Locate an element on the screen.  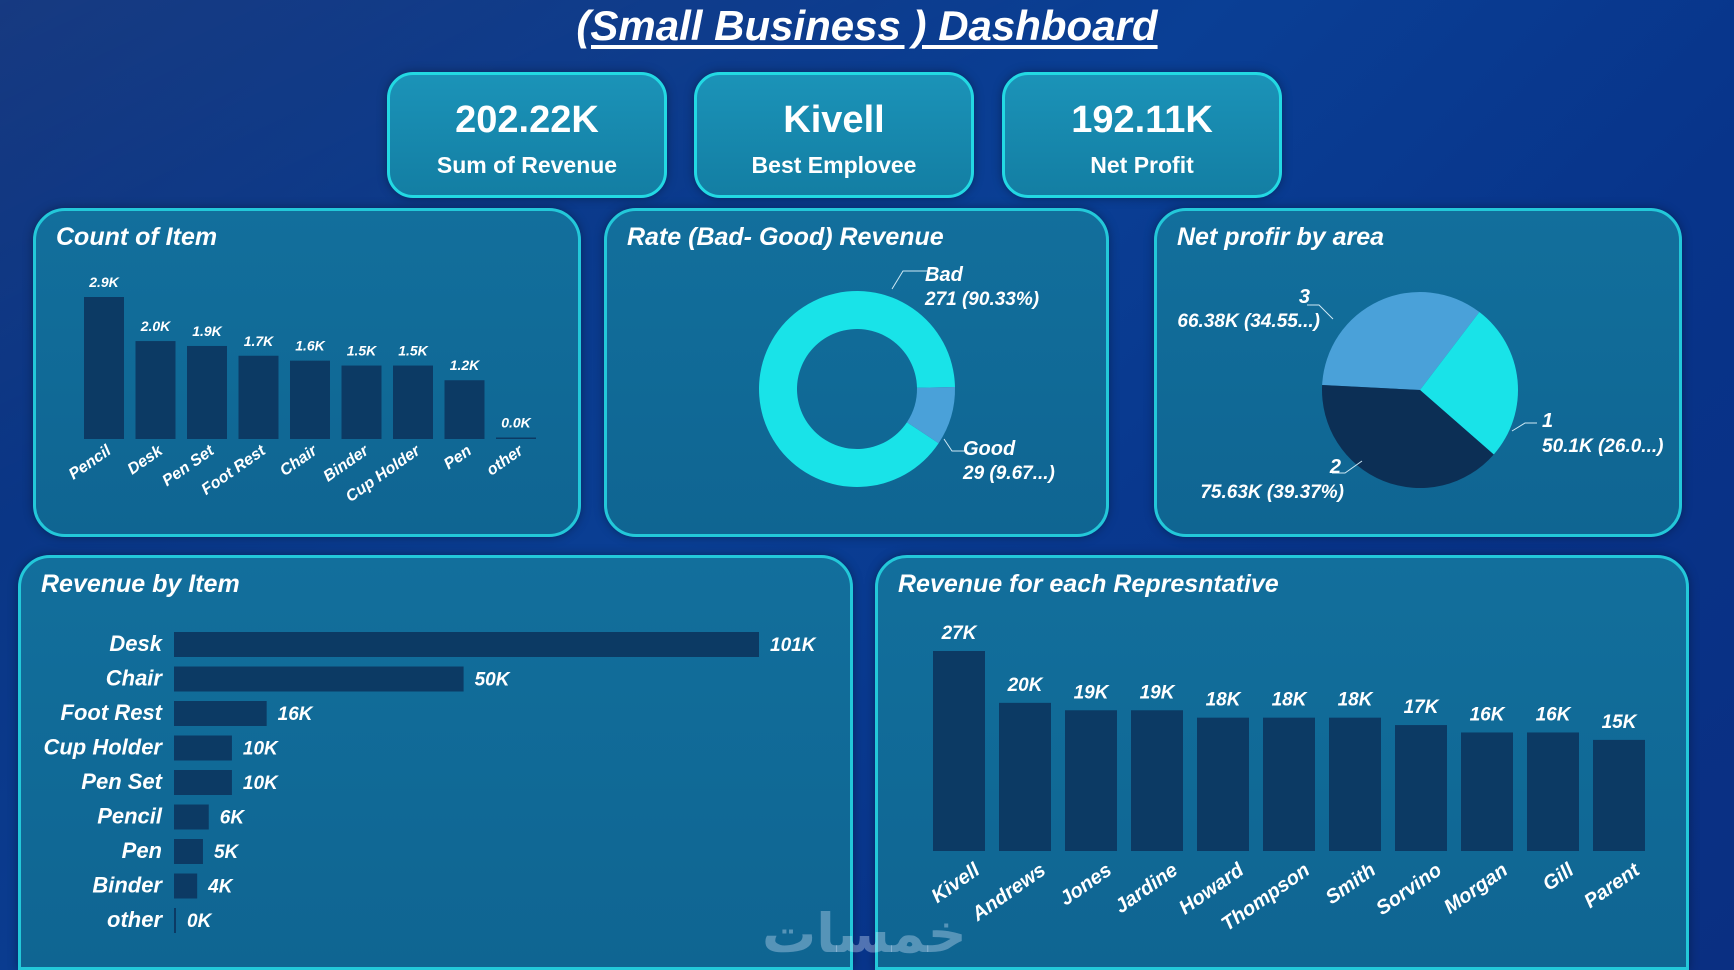
pie-slice is located at coordinates (1401, 341).